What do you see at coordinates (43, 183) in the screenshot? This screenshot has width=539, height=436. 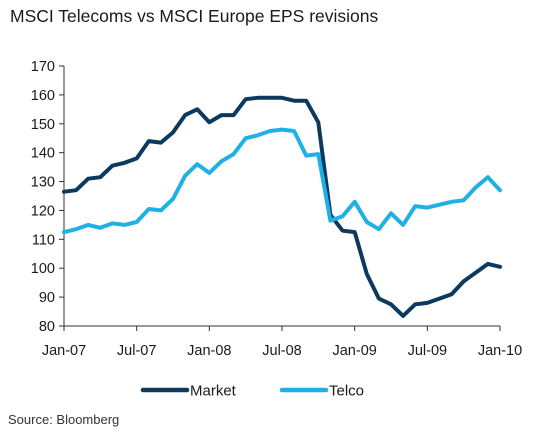 I see `y-tick-label: 130` at bounding box center [43, 183].